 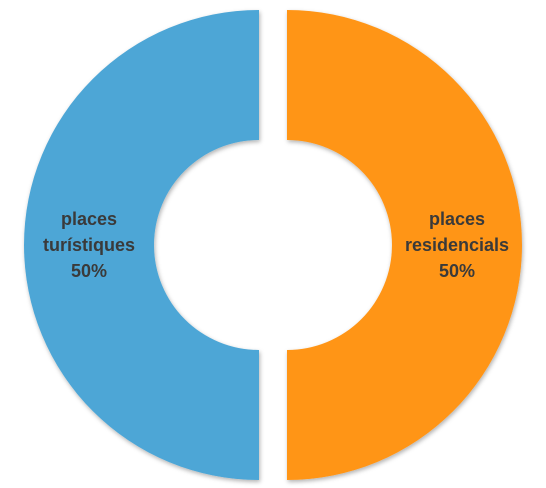 What do you see at coordinates (88, 232) in the screenshot?
I see `category-label: places turístiques` at bounding box center [88, 232].